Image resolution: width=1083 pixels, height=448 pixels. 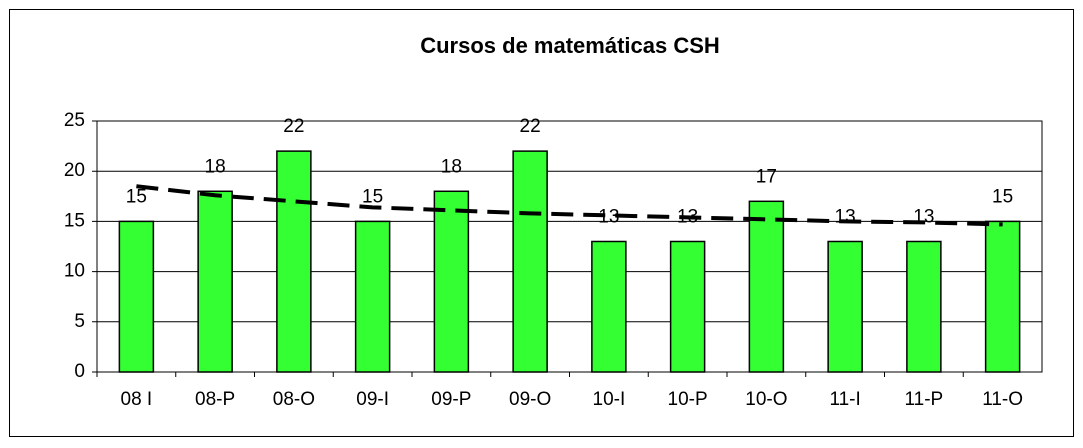 What do you see at coordinates (79, 371) in the screenshot?
I see `y-tick-label: 0` at bounding box center [79, 371].